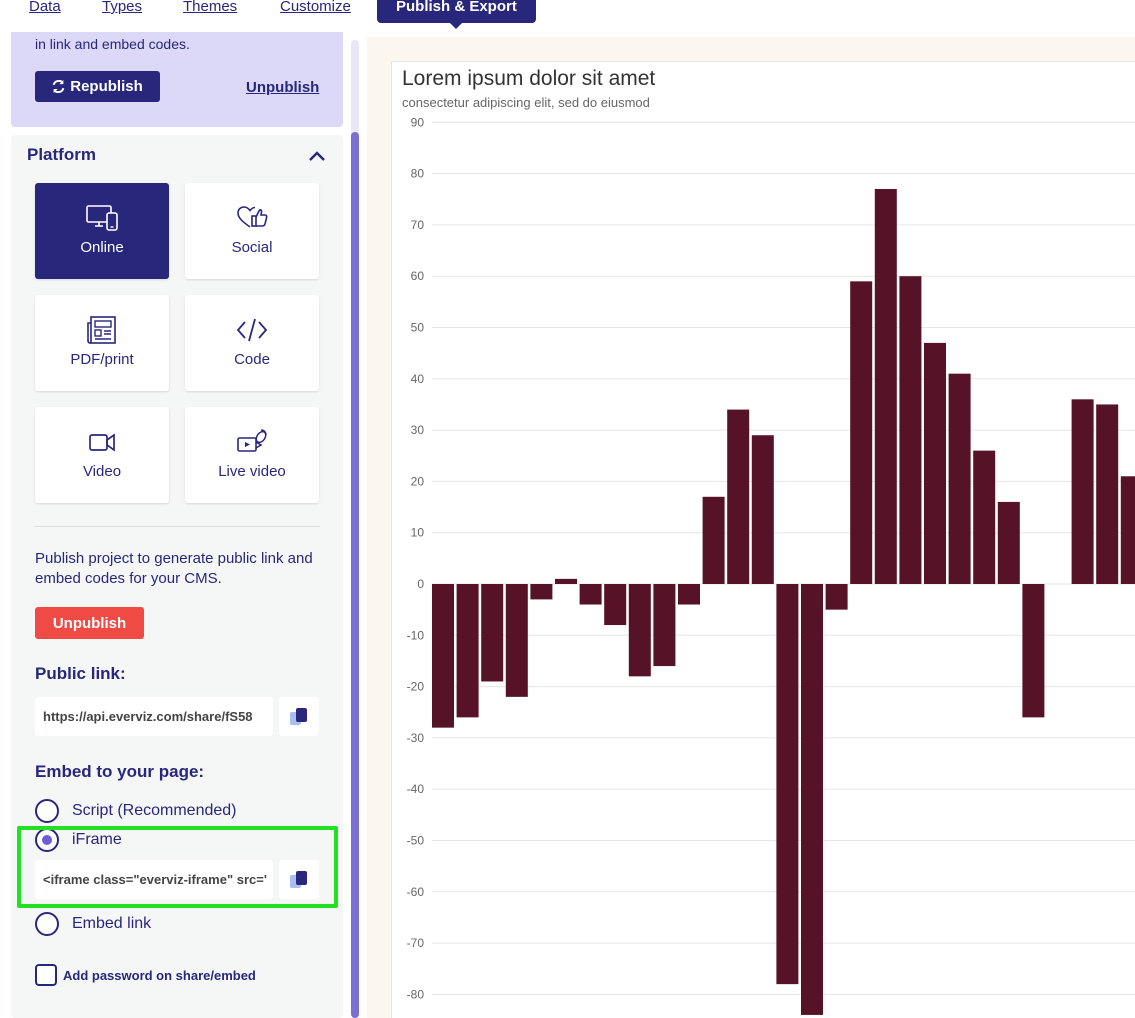 The width and height of the screenshot is (1135, 1018). Describe the element at coordinates (416, 892) in the screenshot. I see `y-tick-label: -60` at that location.